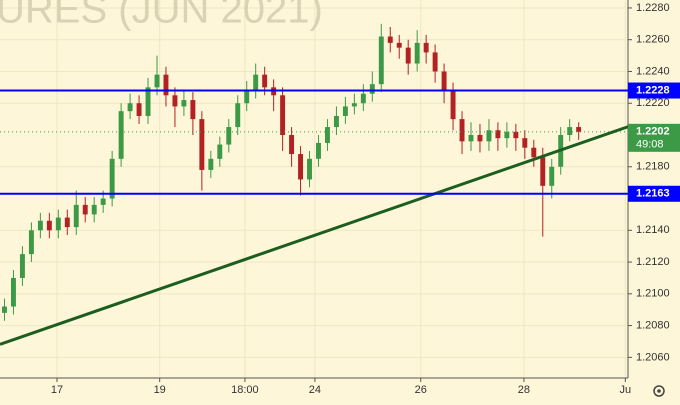 This screenshot has height=405, width=680. Describe the element at coordinates (653, 40) in the screenshot. I see `y-tick-label: 1.2260` at that location.